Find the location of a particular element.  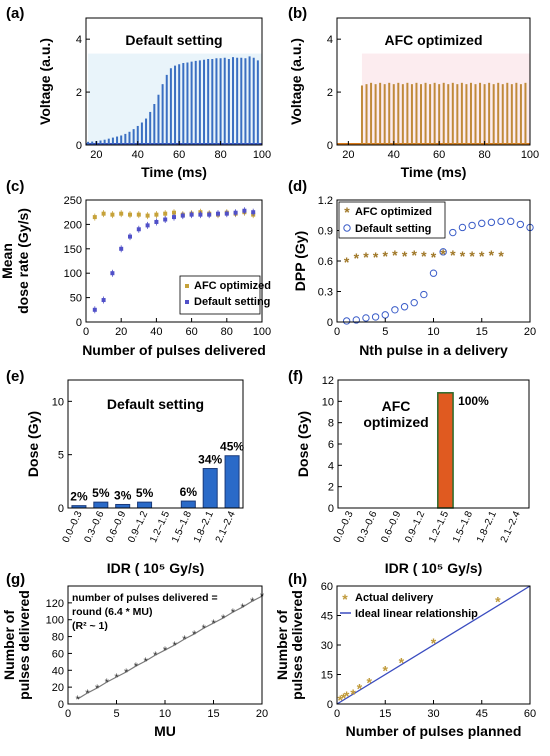

y-tick-label: 30 is located at coordinates (327, 646).